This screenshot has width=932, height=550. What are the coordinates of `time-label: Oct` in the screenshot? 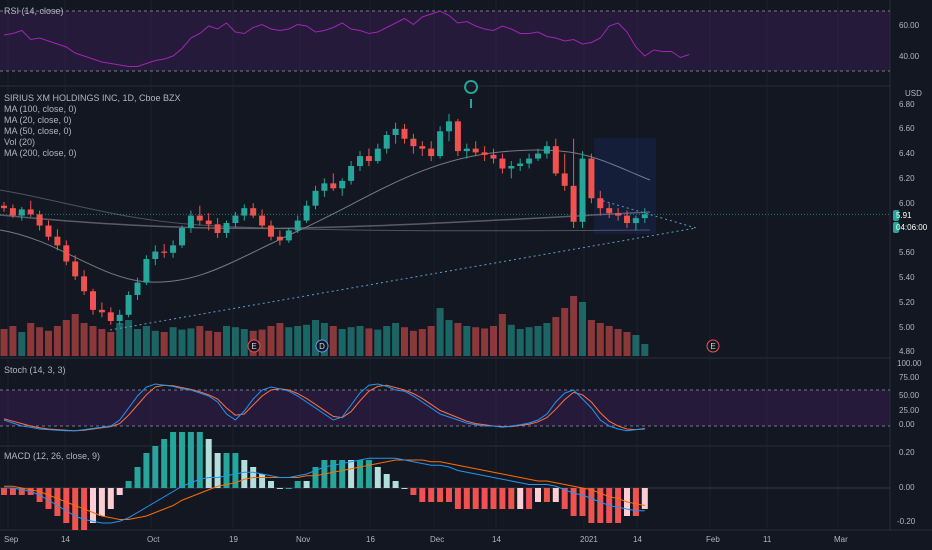 It's located at (153, 539).